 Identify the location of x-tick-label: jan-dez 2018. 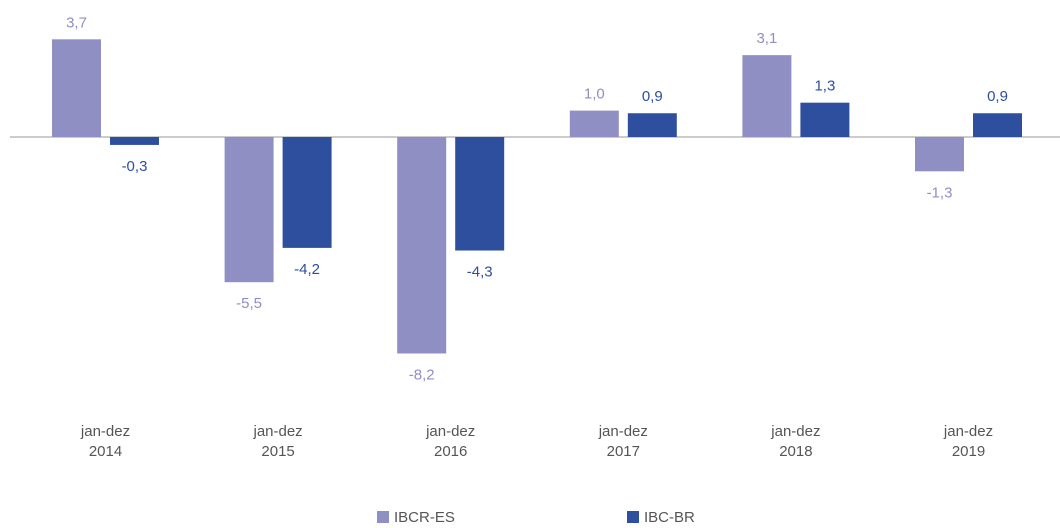
(796, 441).